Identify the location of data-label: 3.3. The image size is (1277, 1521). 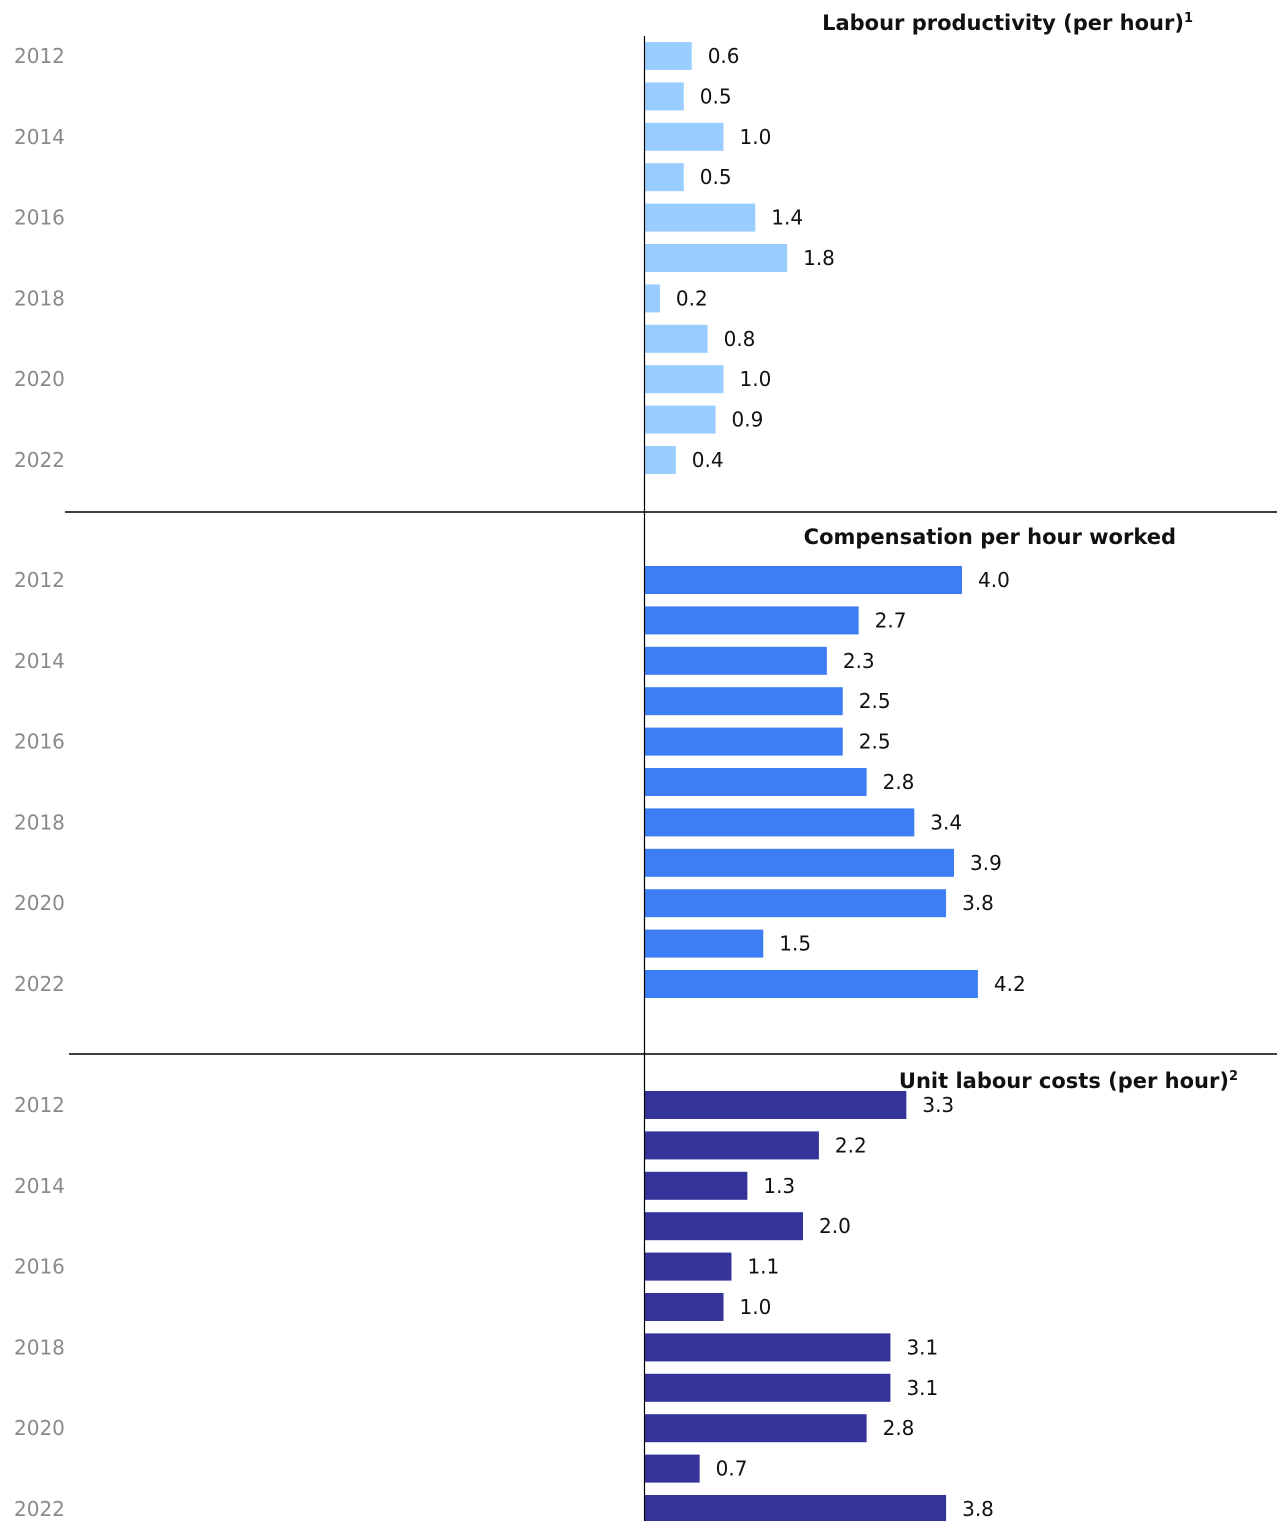
(938, 1105).